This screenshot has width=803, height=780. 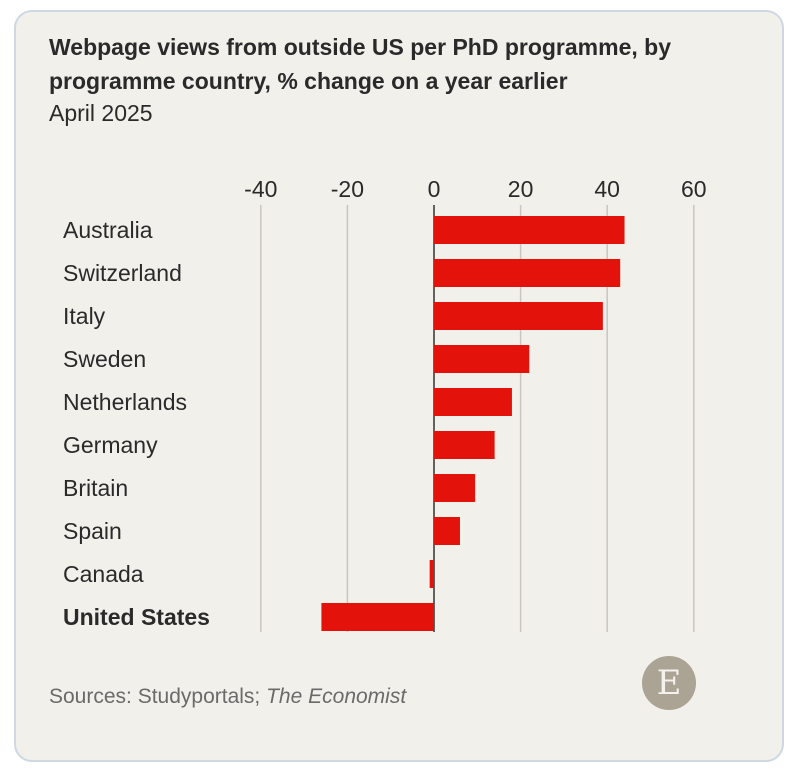 I want to click on x-axis-ticks: -40 -20 0 20 40 60, so click(x=475, y=189).